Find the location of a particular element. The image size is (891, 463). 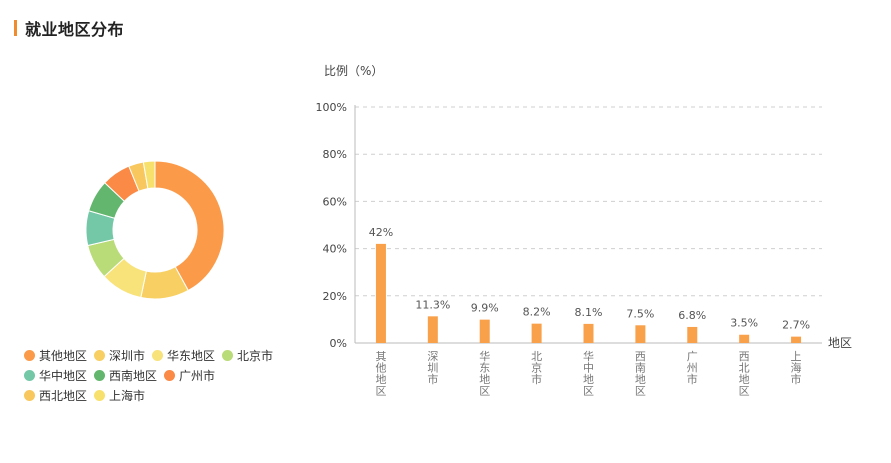

y-tick-label: 20% is located at coordinates (335, 296).